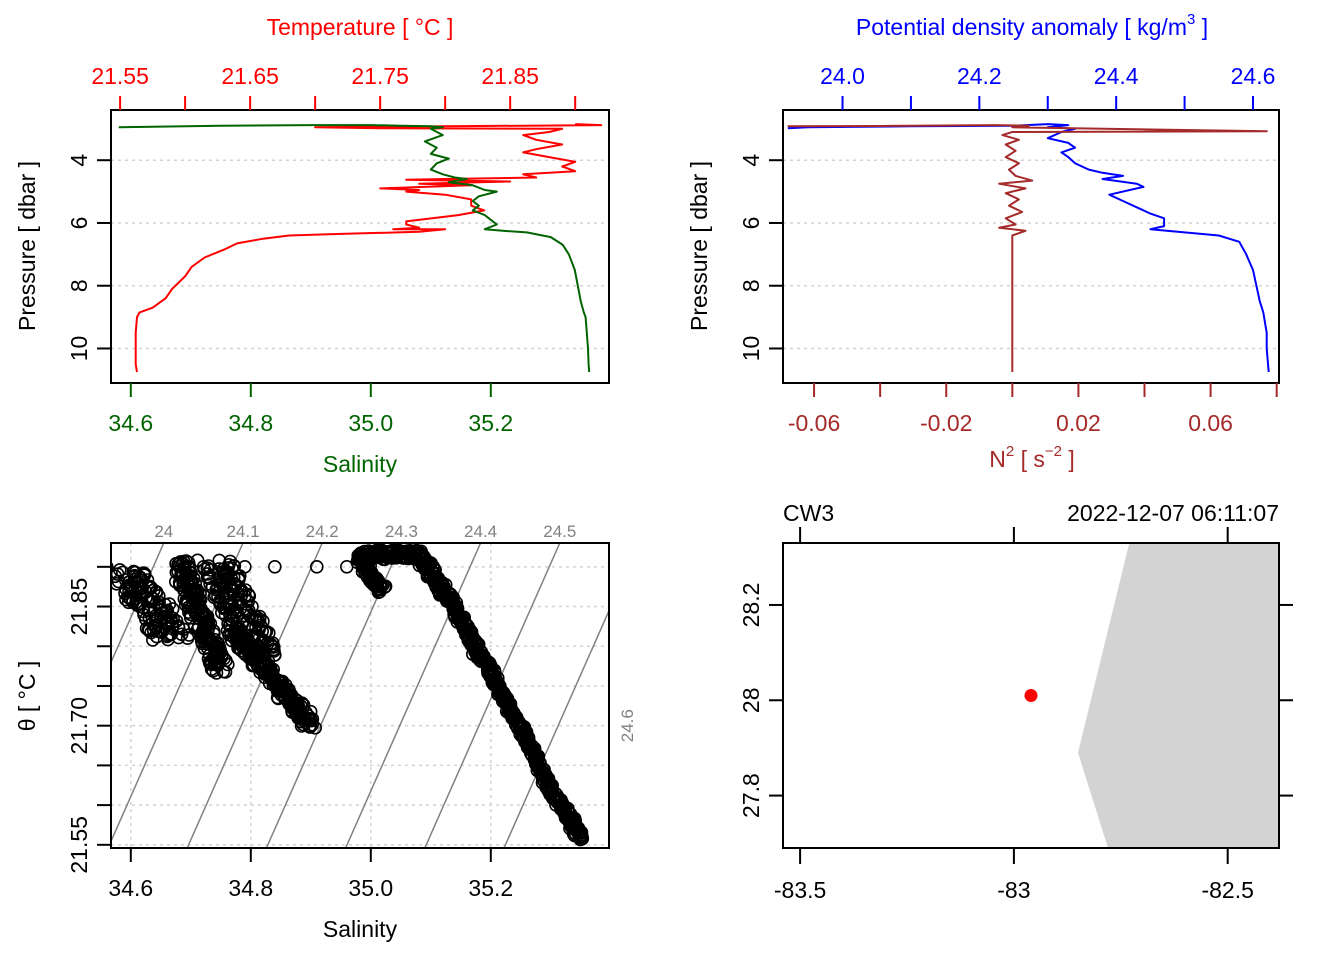 The height and width of the screenshot is (960, 1344). I want to click on p1-frame, so click(360, 246).